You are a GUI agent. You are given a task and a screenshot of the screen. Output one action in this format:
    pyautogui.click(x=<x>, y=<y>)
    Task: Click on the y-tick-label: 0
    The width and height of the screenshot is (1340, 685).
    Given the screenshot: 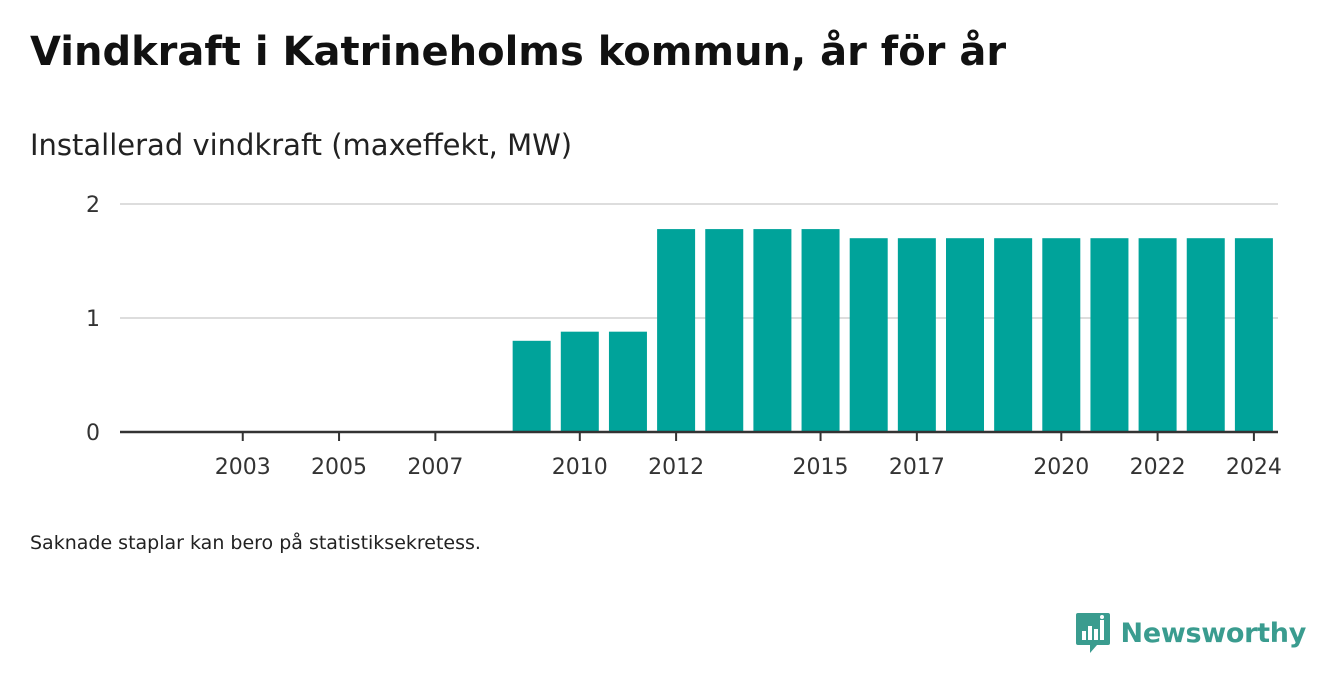 What is the action you would take?
    pyautogui.click(x=93, y=433)
    